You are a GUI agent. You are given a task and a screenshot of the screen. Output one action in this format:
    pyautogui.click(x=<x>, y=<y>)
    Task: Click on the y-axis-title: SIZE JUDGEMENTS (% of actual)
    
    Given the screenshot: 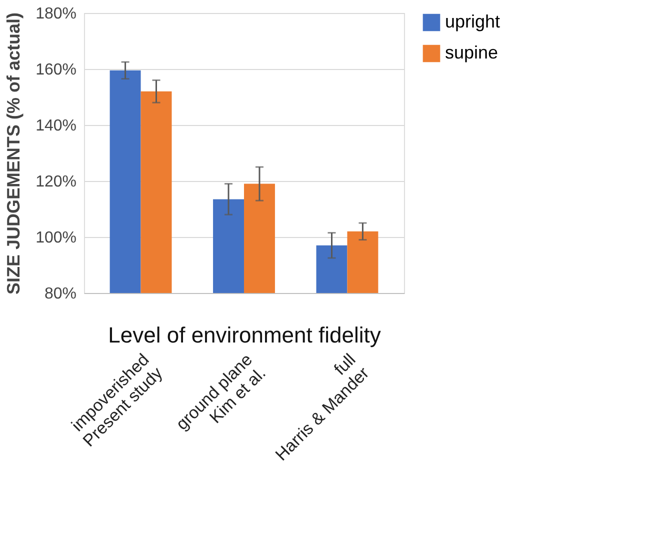 What is the action you would take?
    pyautogui.click(x=14, y=153)
    